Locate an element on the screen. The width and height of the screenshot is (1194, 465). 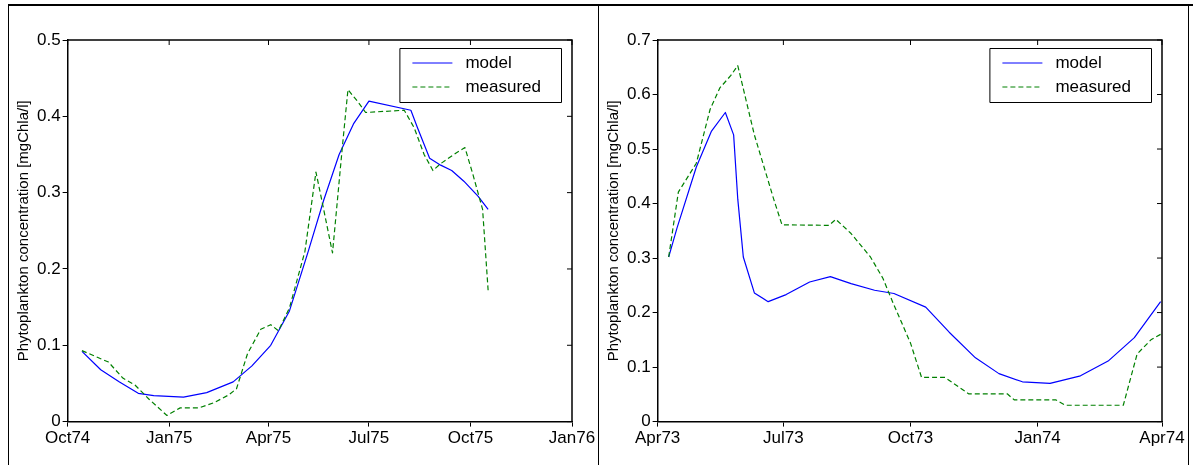
x-tick-label: Jan74 is located at coordinates (1037, 438).